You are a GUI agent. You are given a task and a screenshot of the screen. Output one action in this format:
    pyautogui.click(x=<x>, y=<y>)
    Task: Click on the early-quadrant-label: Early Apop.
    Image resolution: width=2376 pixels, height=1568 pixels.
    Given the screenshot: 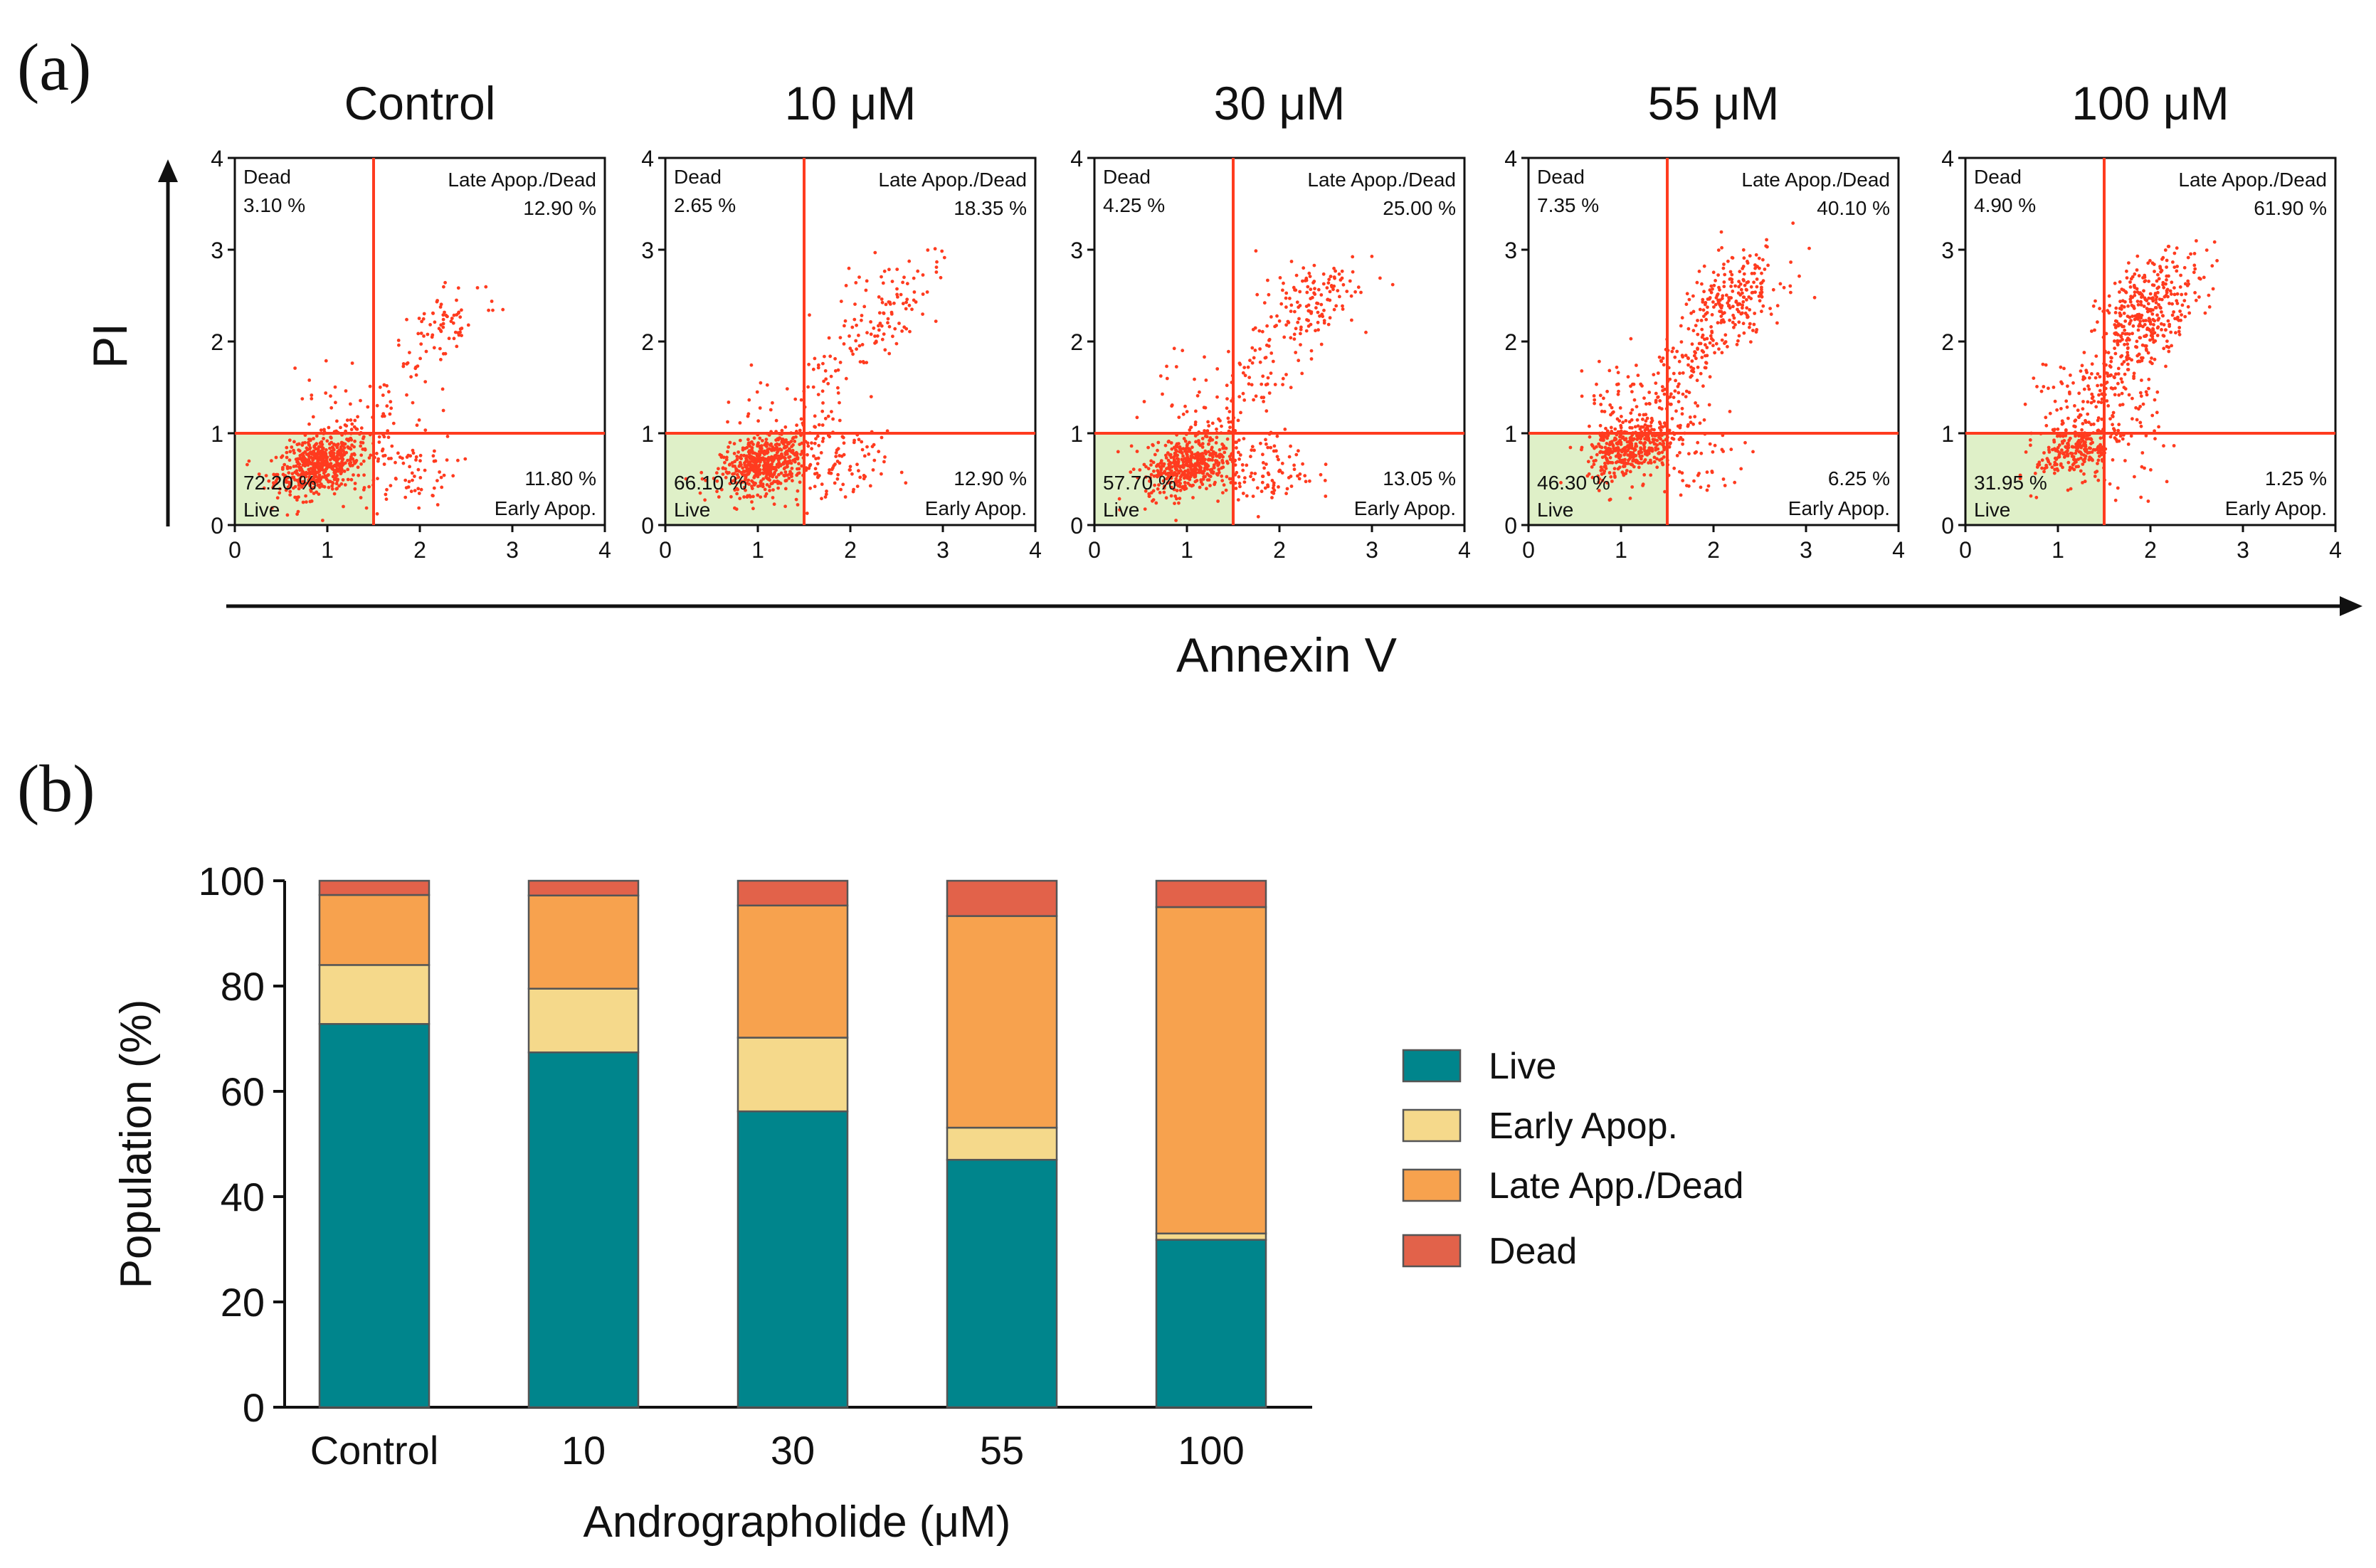 What is the action you would take?
    pyautogui.click(x=976, y=508)
    